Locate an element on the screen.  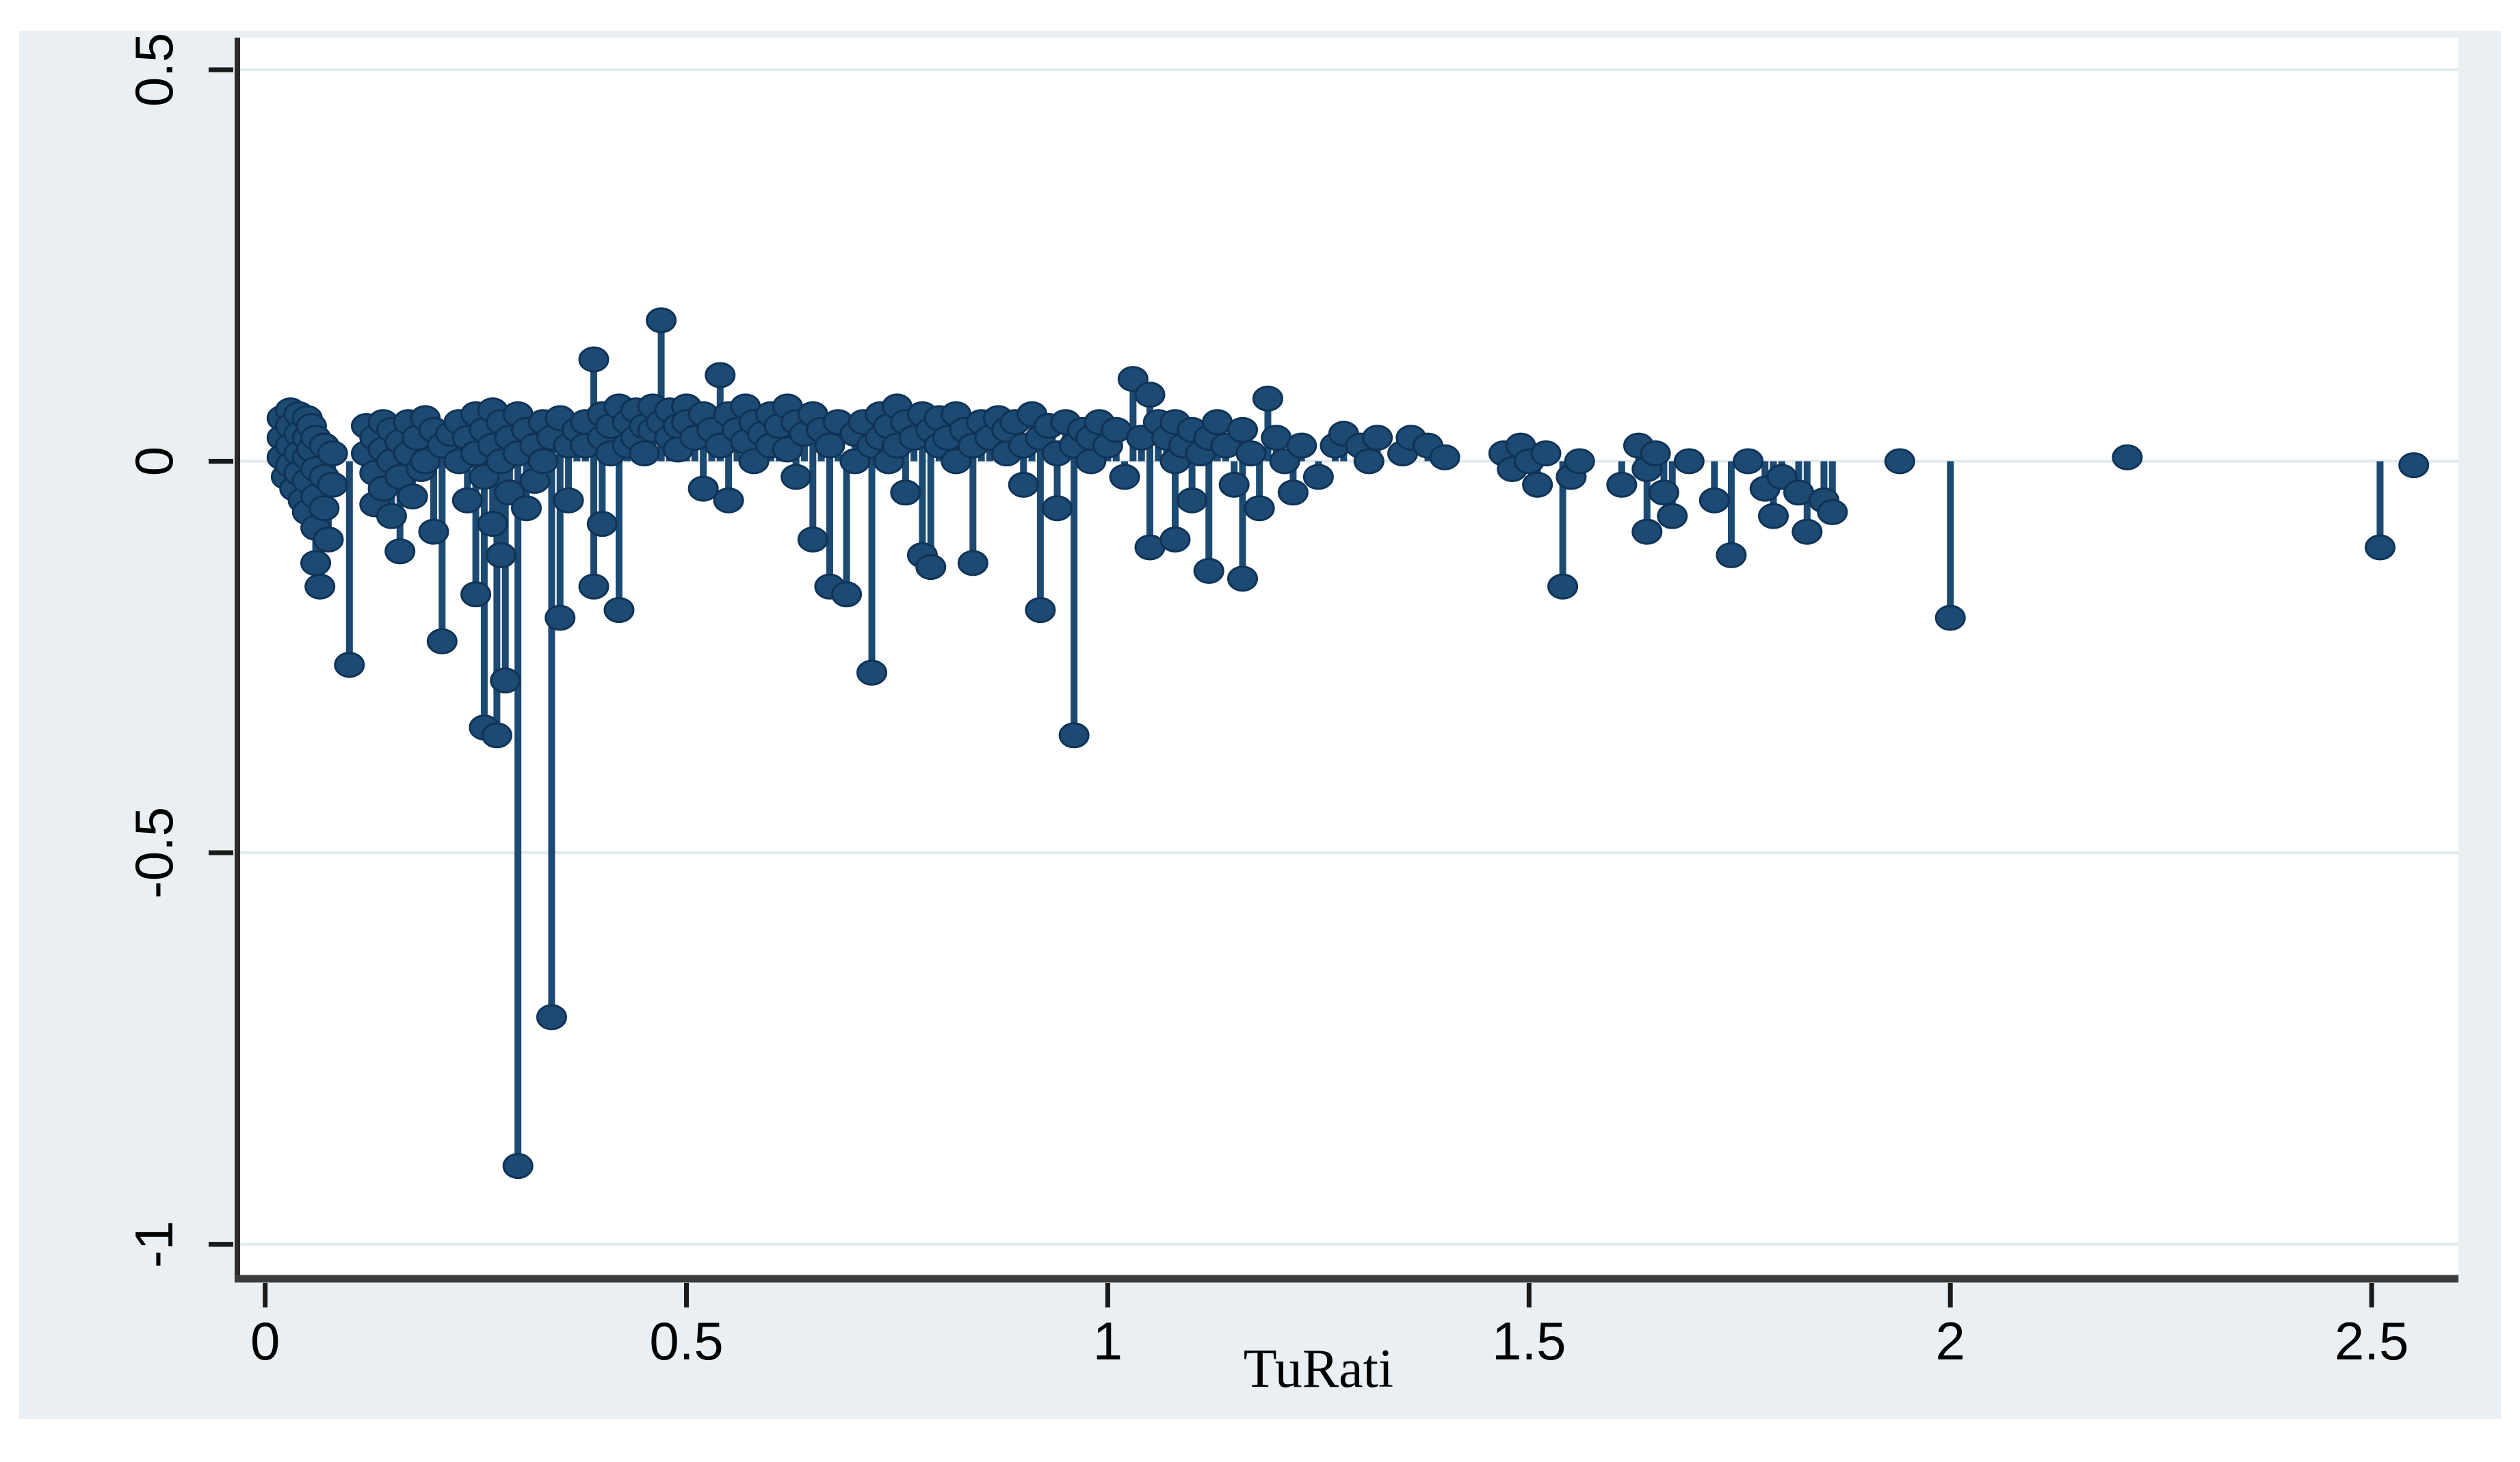
y-tick-label-0.5: 0.5 is located at coordinates (154, 70).